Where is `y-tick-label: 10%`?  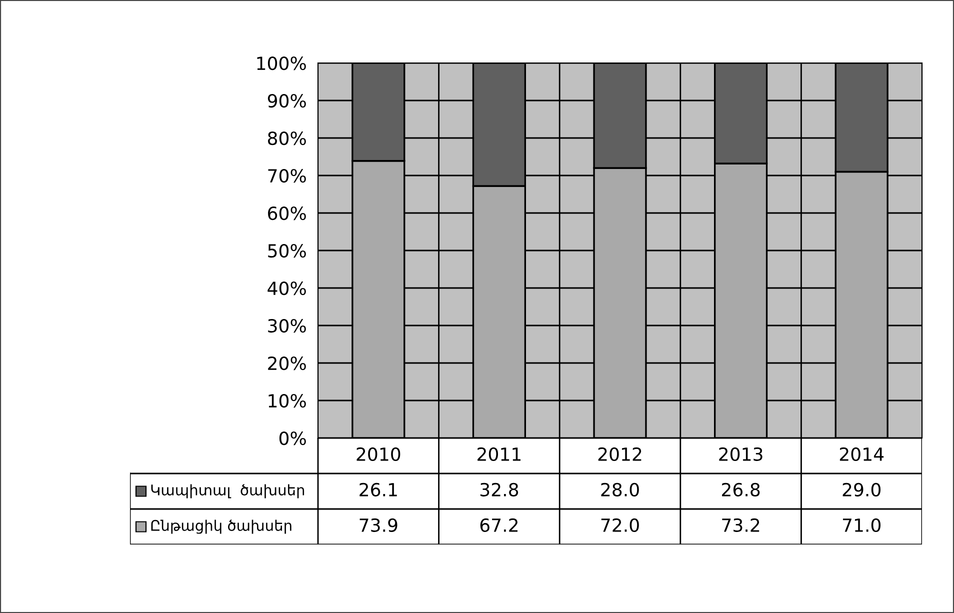 y-tick-label: 10% is located at coordinates (287, 401).